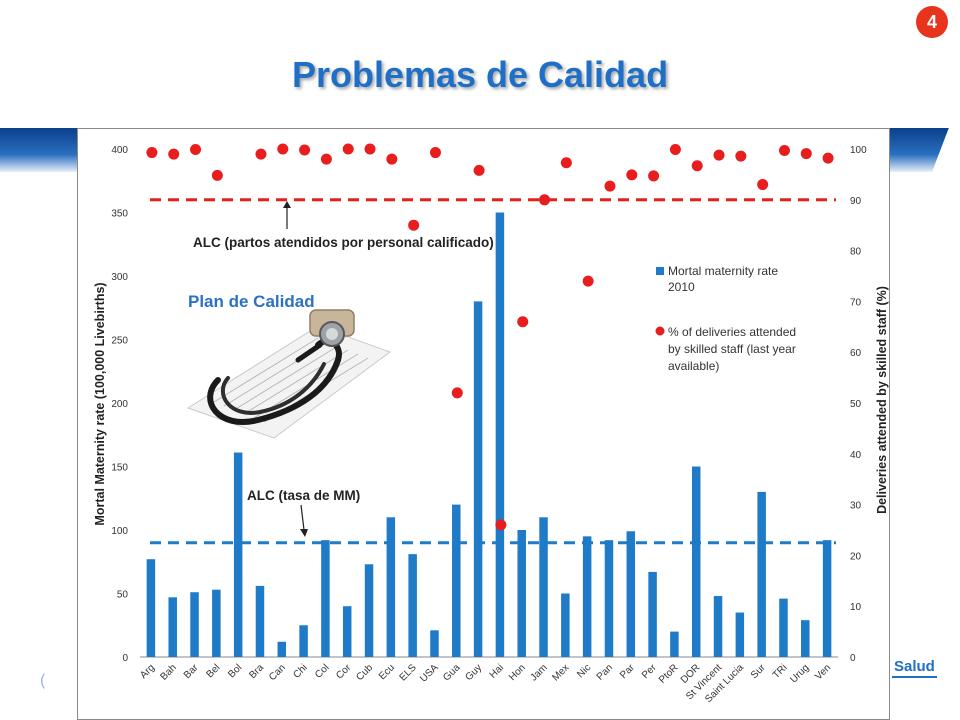  Describe the element at coordinates (364, 672) in the screenshot. I see `x-tick-label: Cub` at that location.